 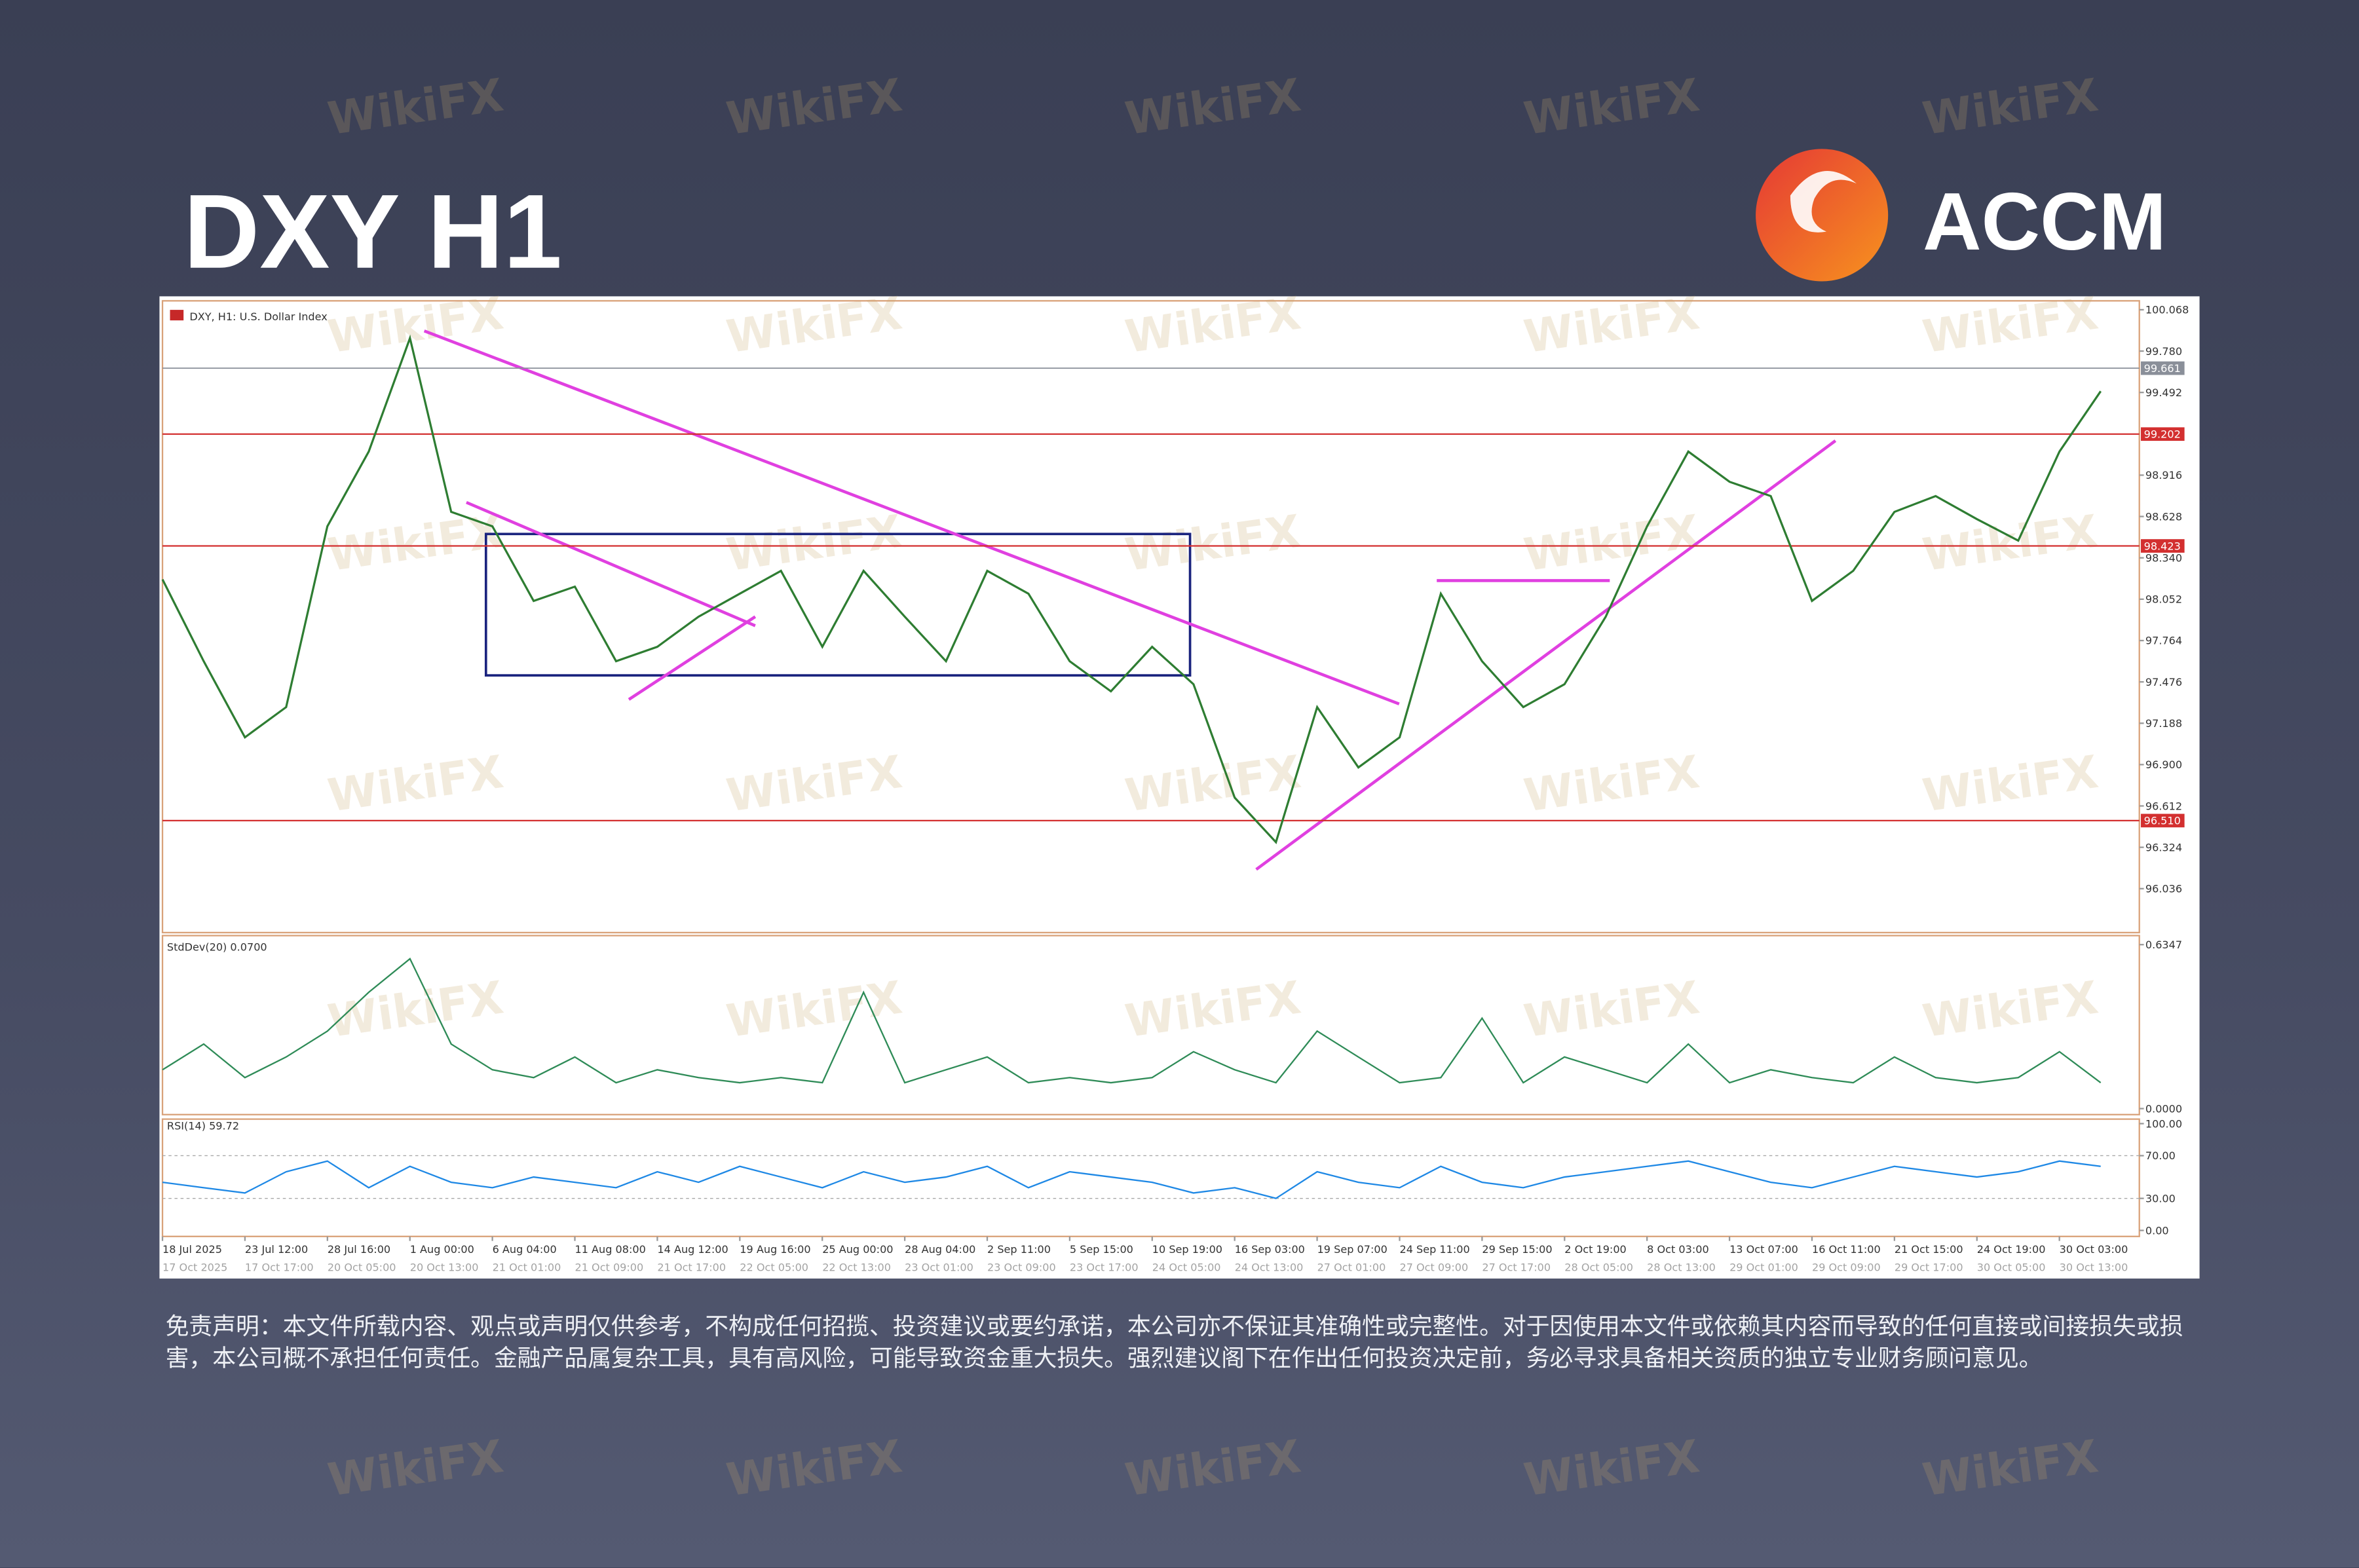 I want to click on x-tick-label-secondary: 29 Oct 09:00, so click(x=1846, y=1267).